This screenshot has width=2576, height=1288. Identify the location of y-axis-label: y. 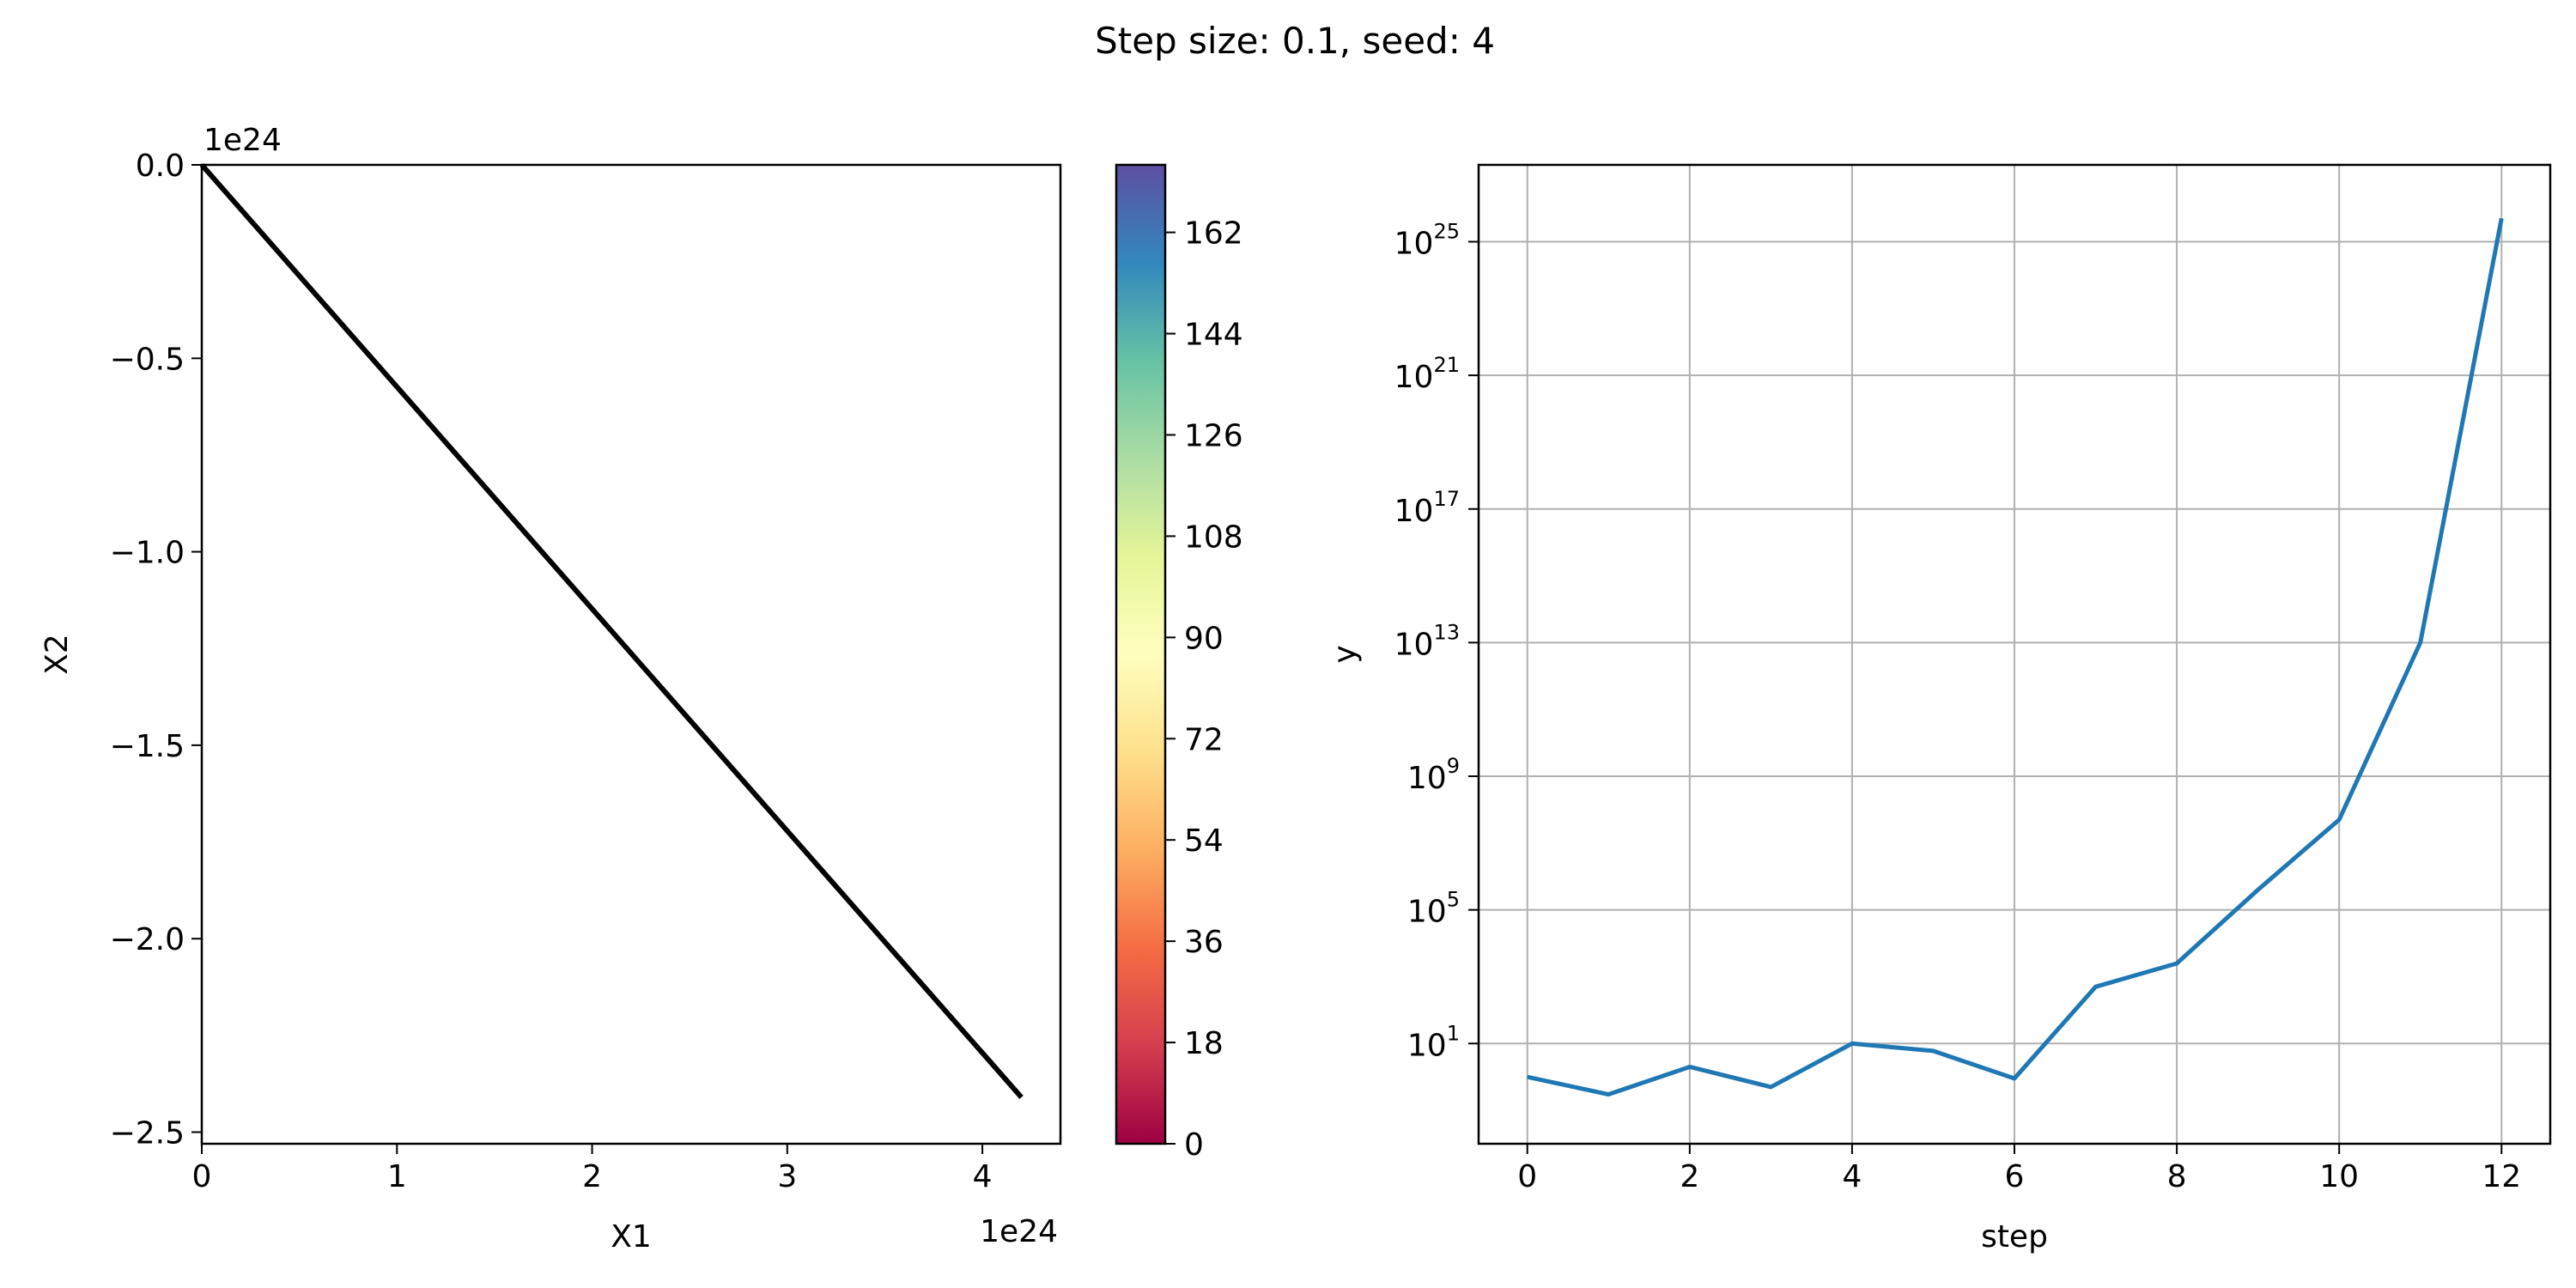
(1345, 654).